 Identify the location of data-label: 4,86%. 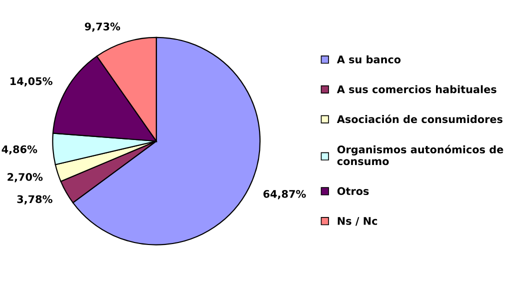
(20, 150).